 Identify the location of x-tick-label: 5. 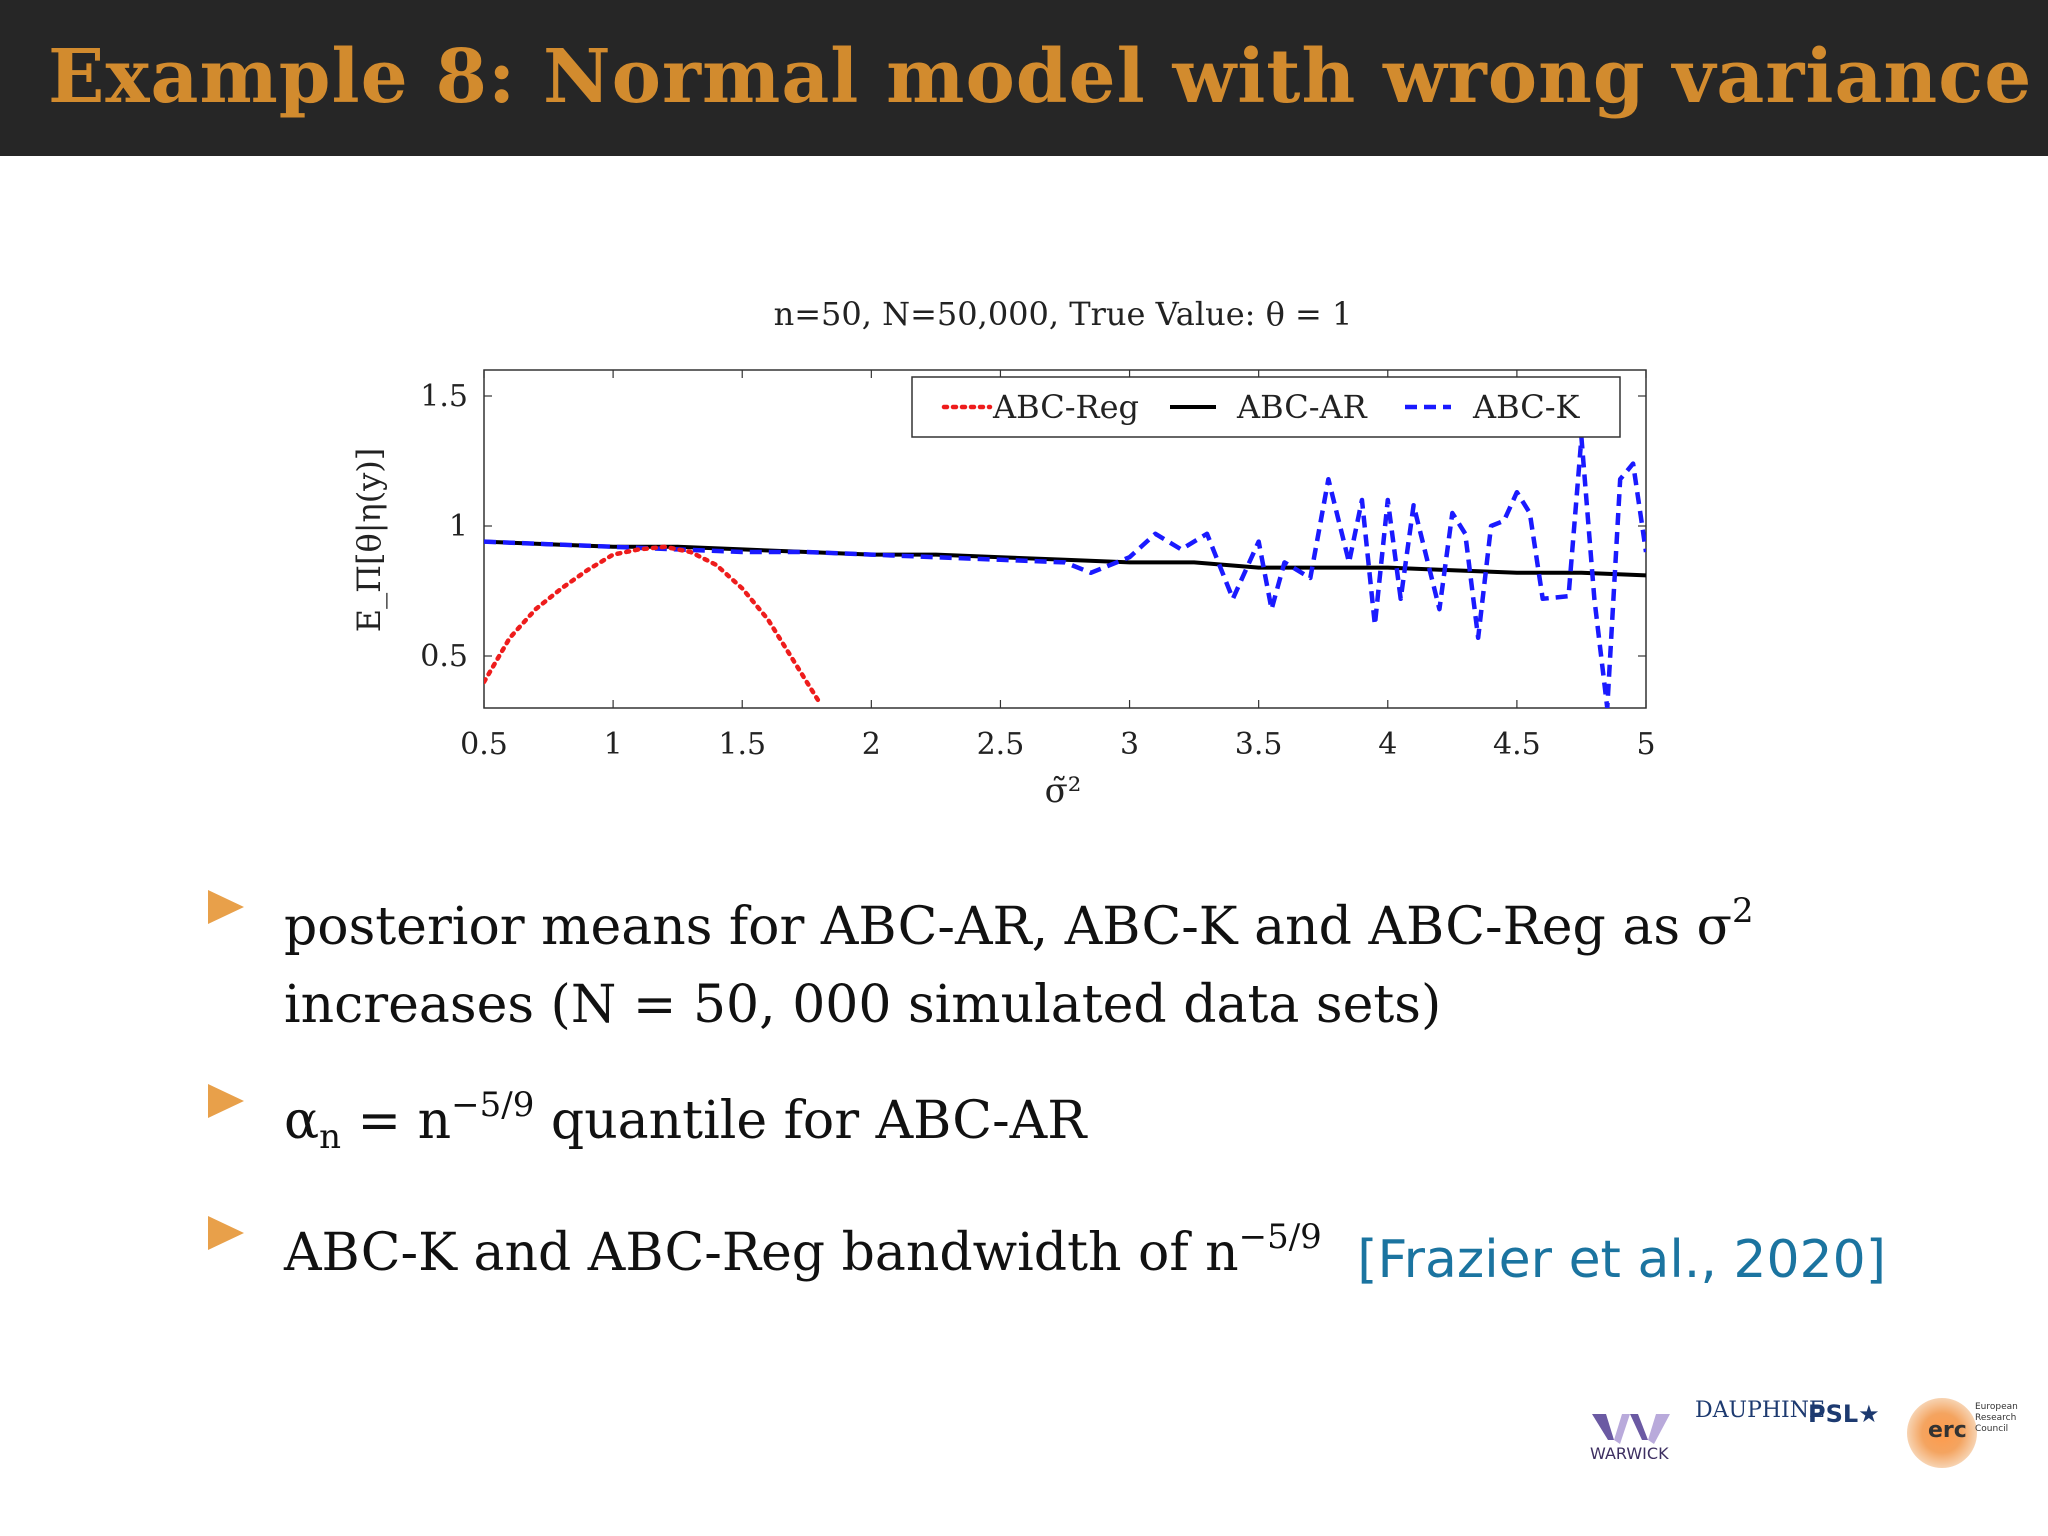
(1645, 744).